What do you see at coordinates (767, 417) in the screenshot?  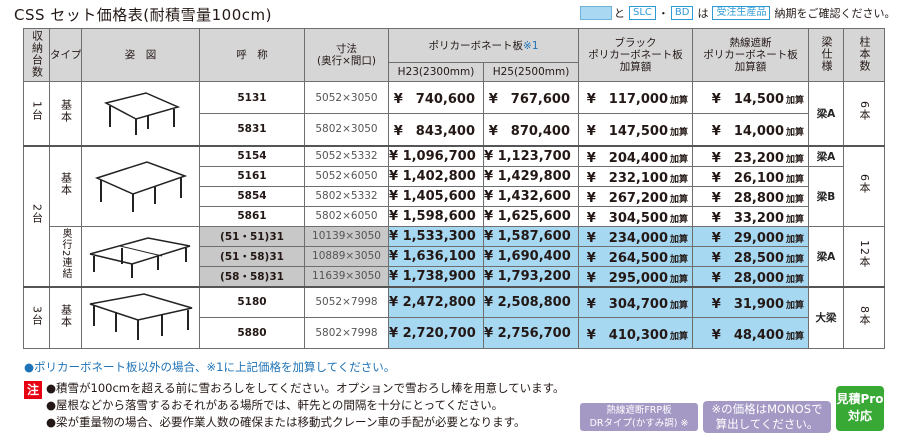 I see `monos-badge: ※の価格はMONOSで 算出してください。` at bounding box center [767, 417].